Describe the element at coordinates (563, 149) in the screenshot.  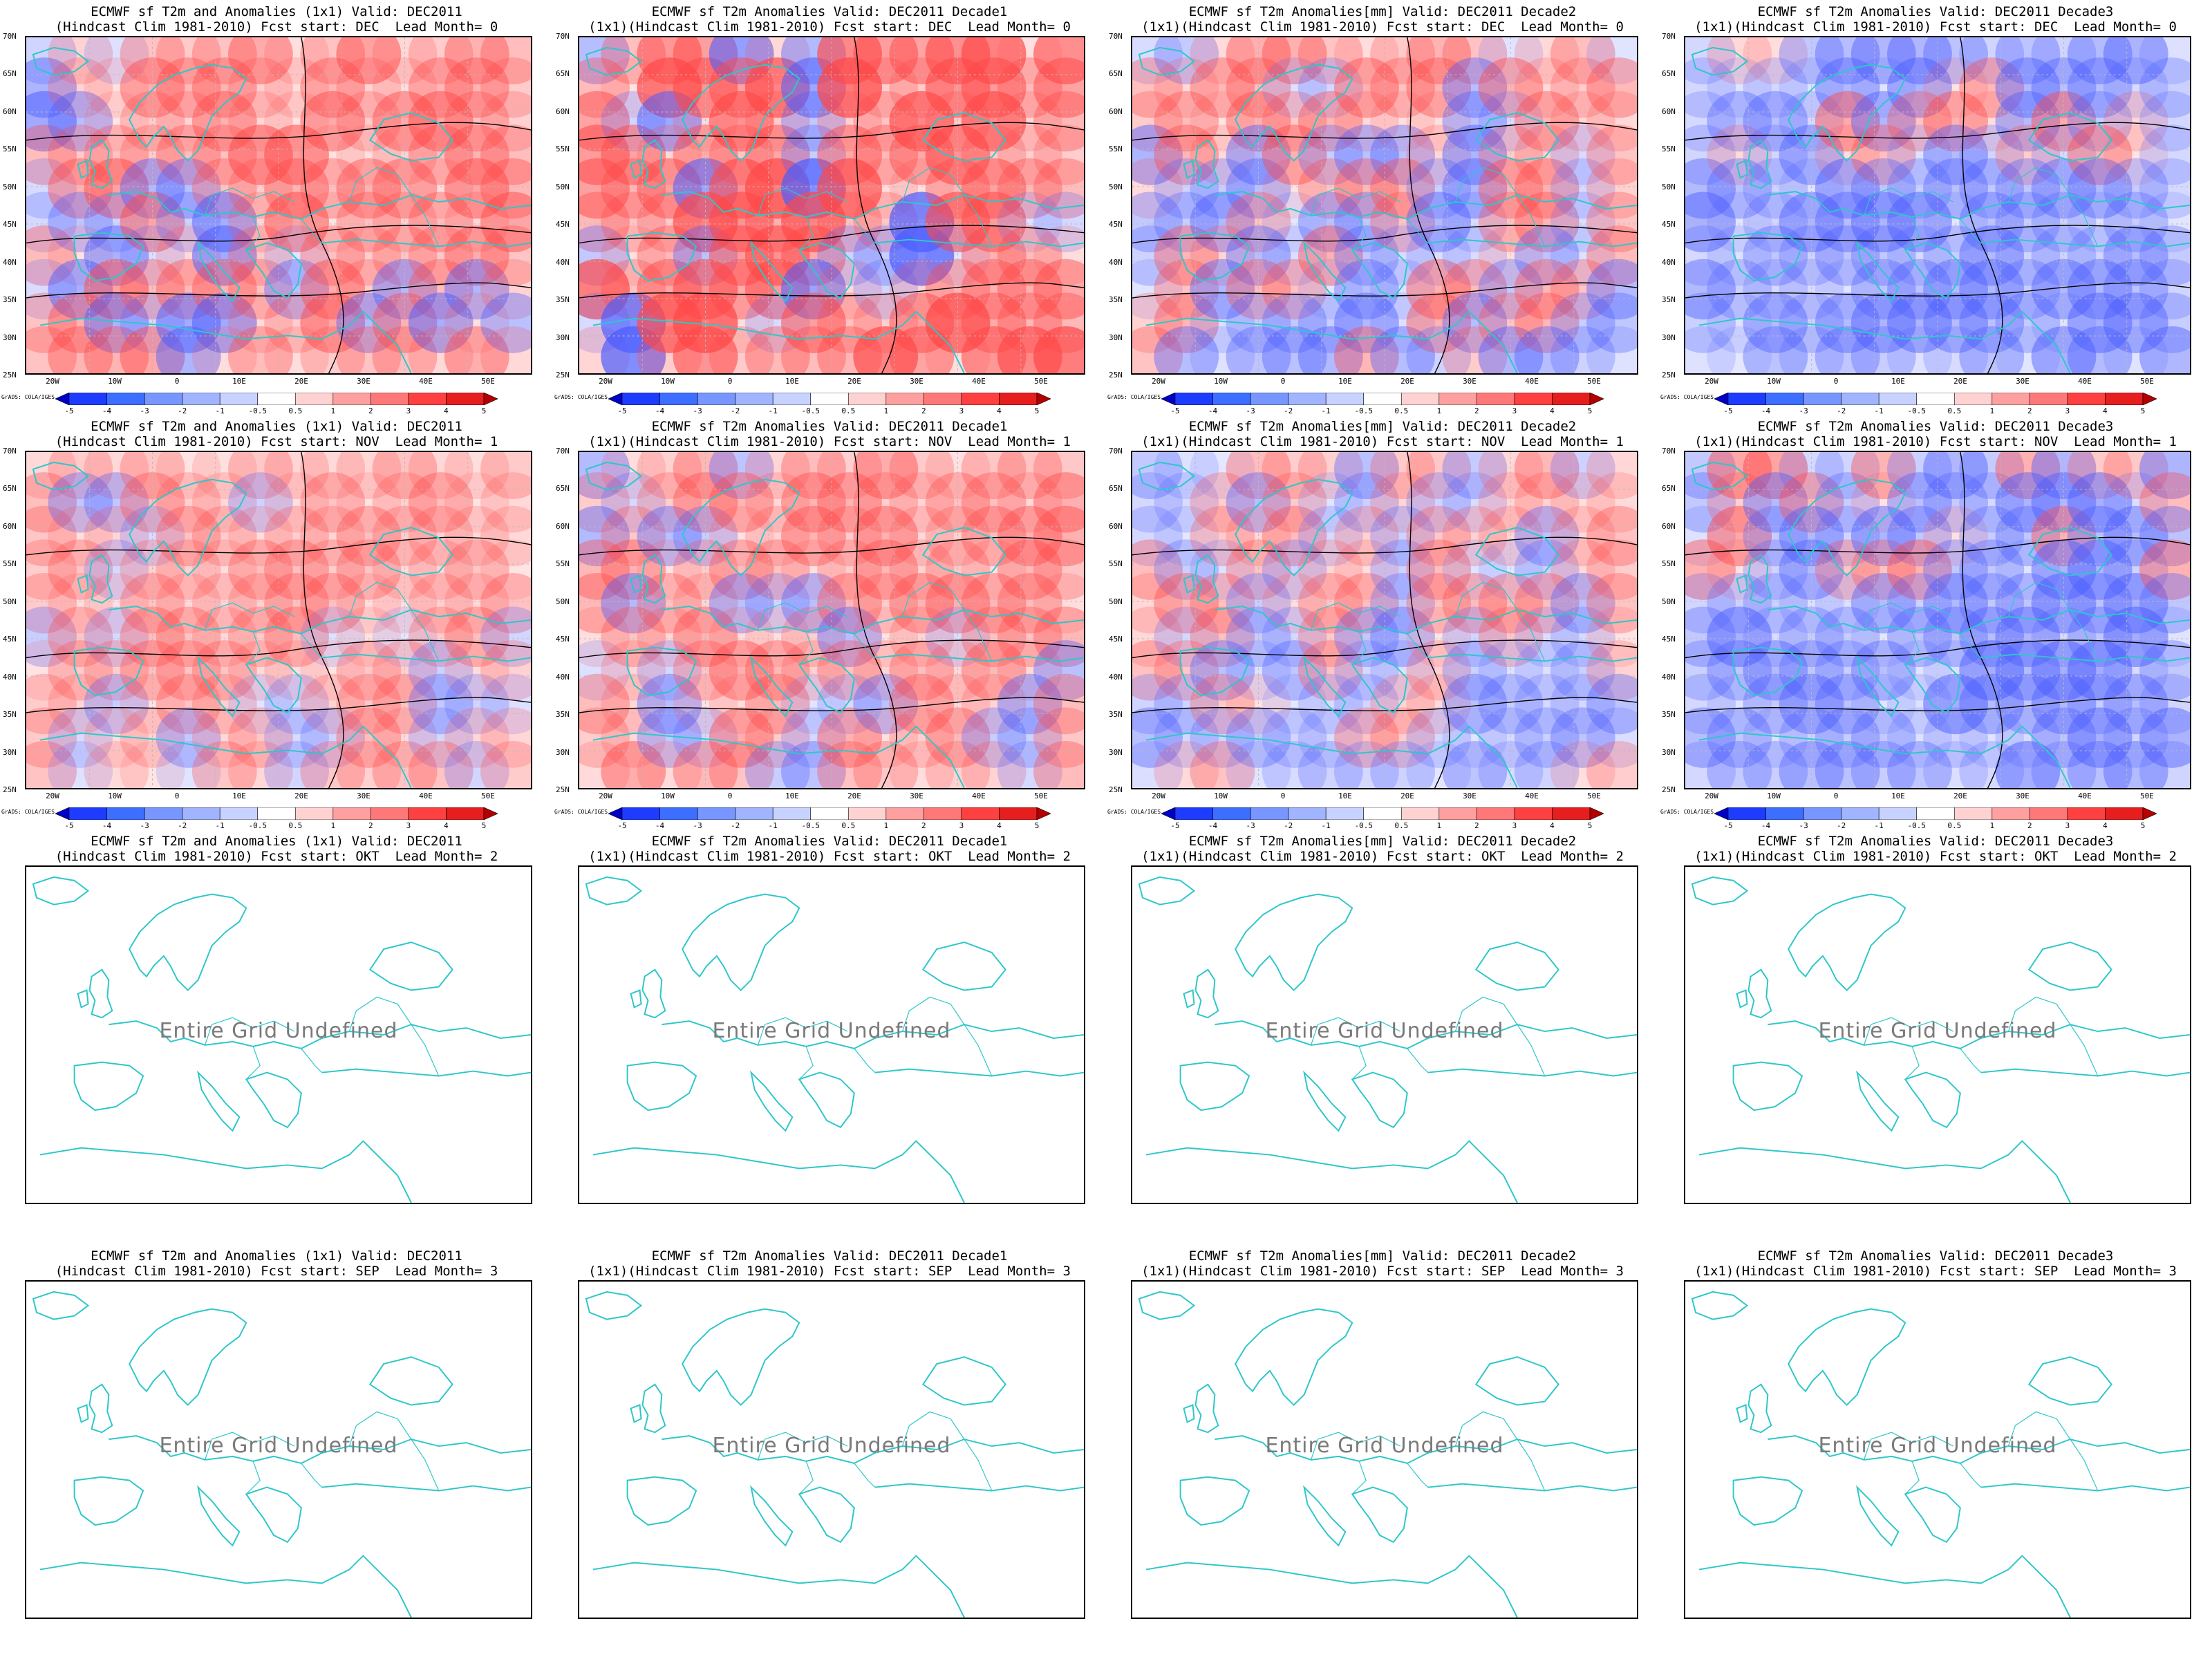
I see `lat-tick-label: 55N` at that location.